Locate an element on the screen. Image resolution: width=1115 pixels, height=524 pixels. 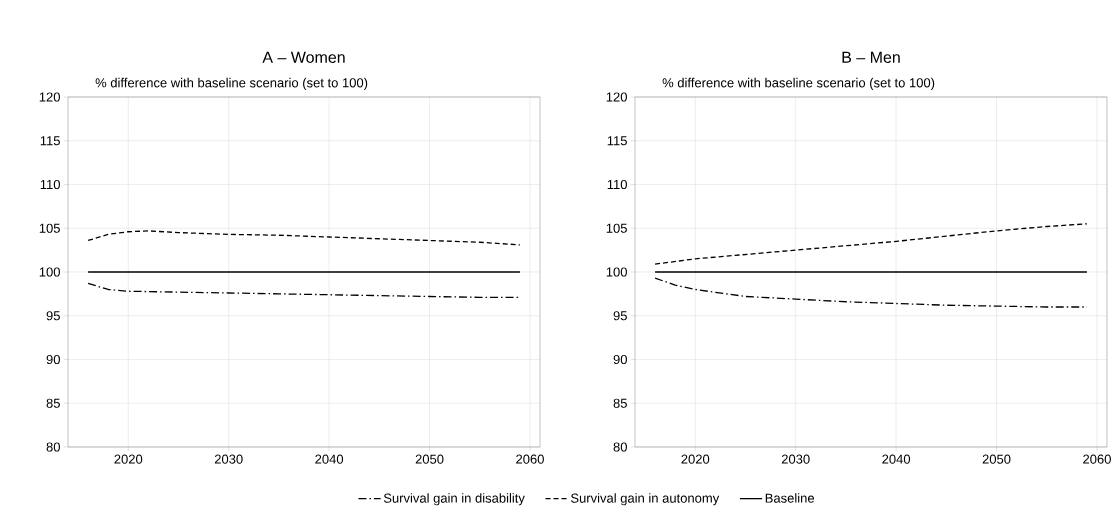
legend-label: Baseline is located at coordinates (790, 498).